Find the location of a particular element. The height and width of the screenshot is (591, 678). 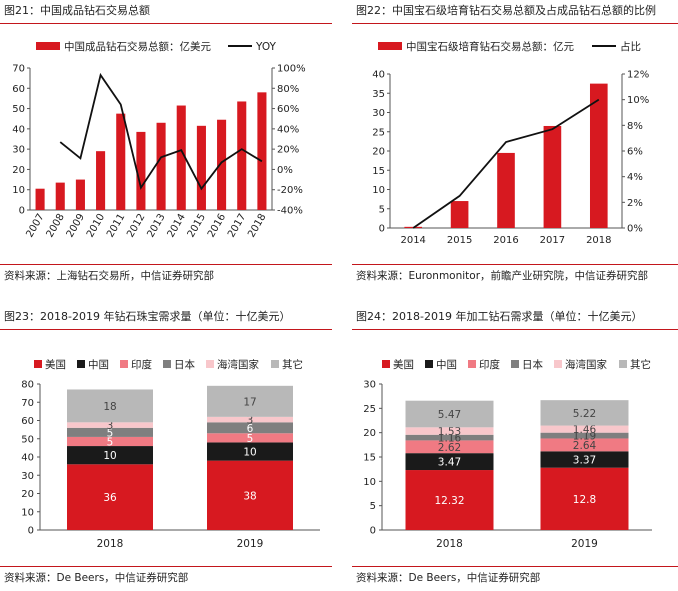

chart-source: 资料来源：上海钻石交易所，中信证券研究部 is located at coordinates (109, 276).